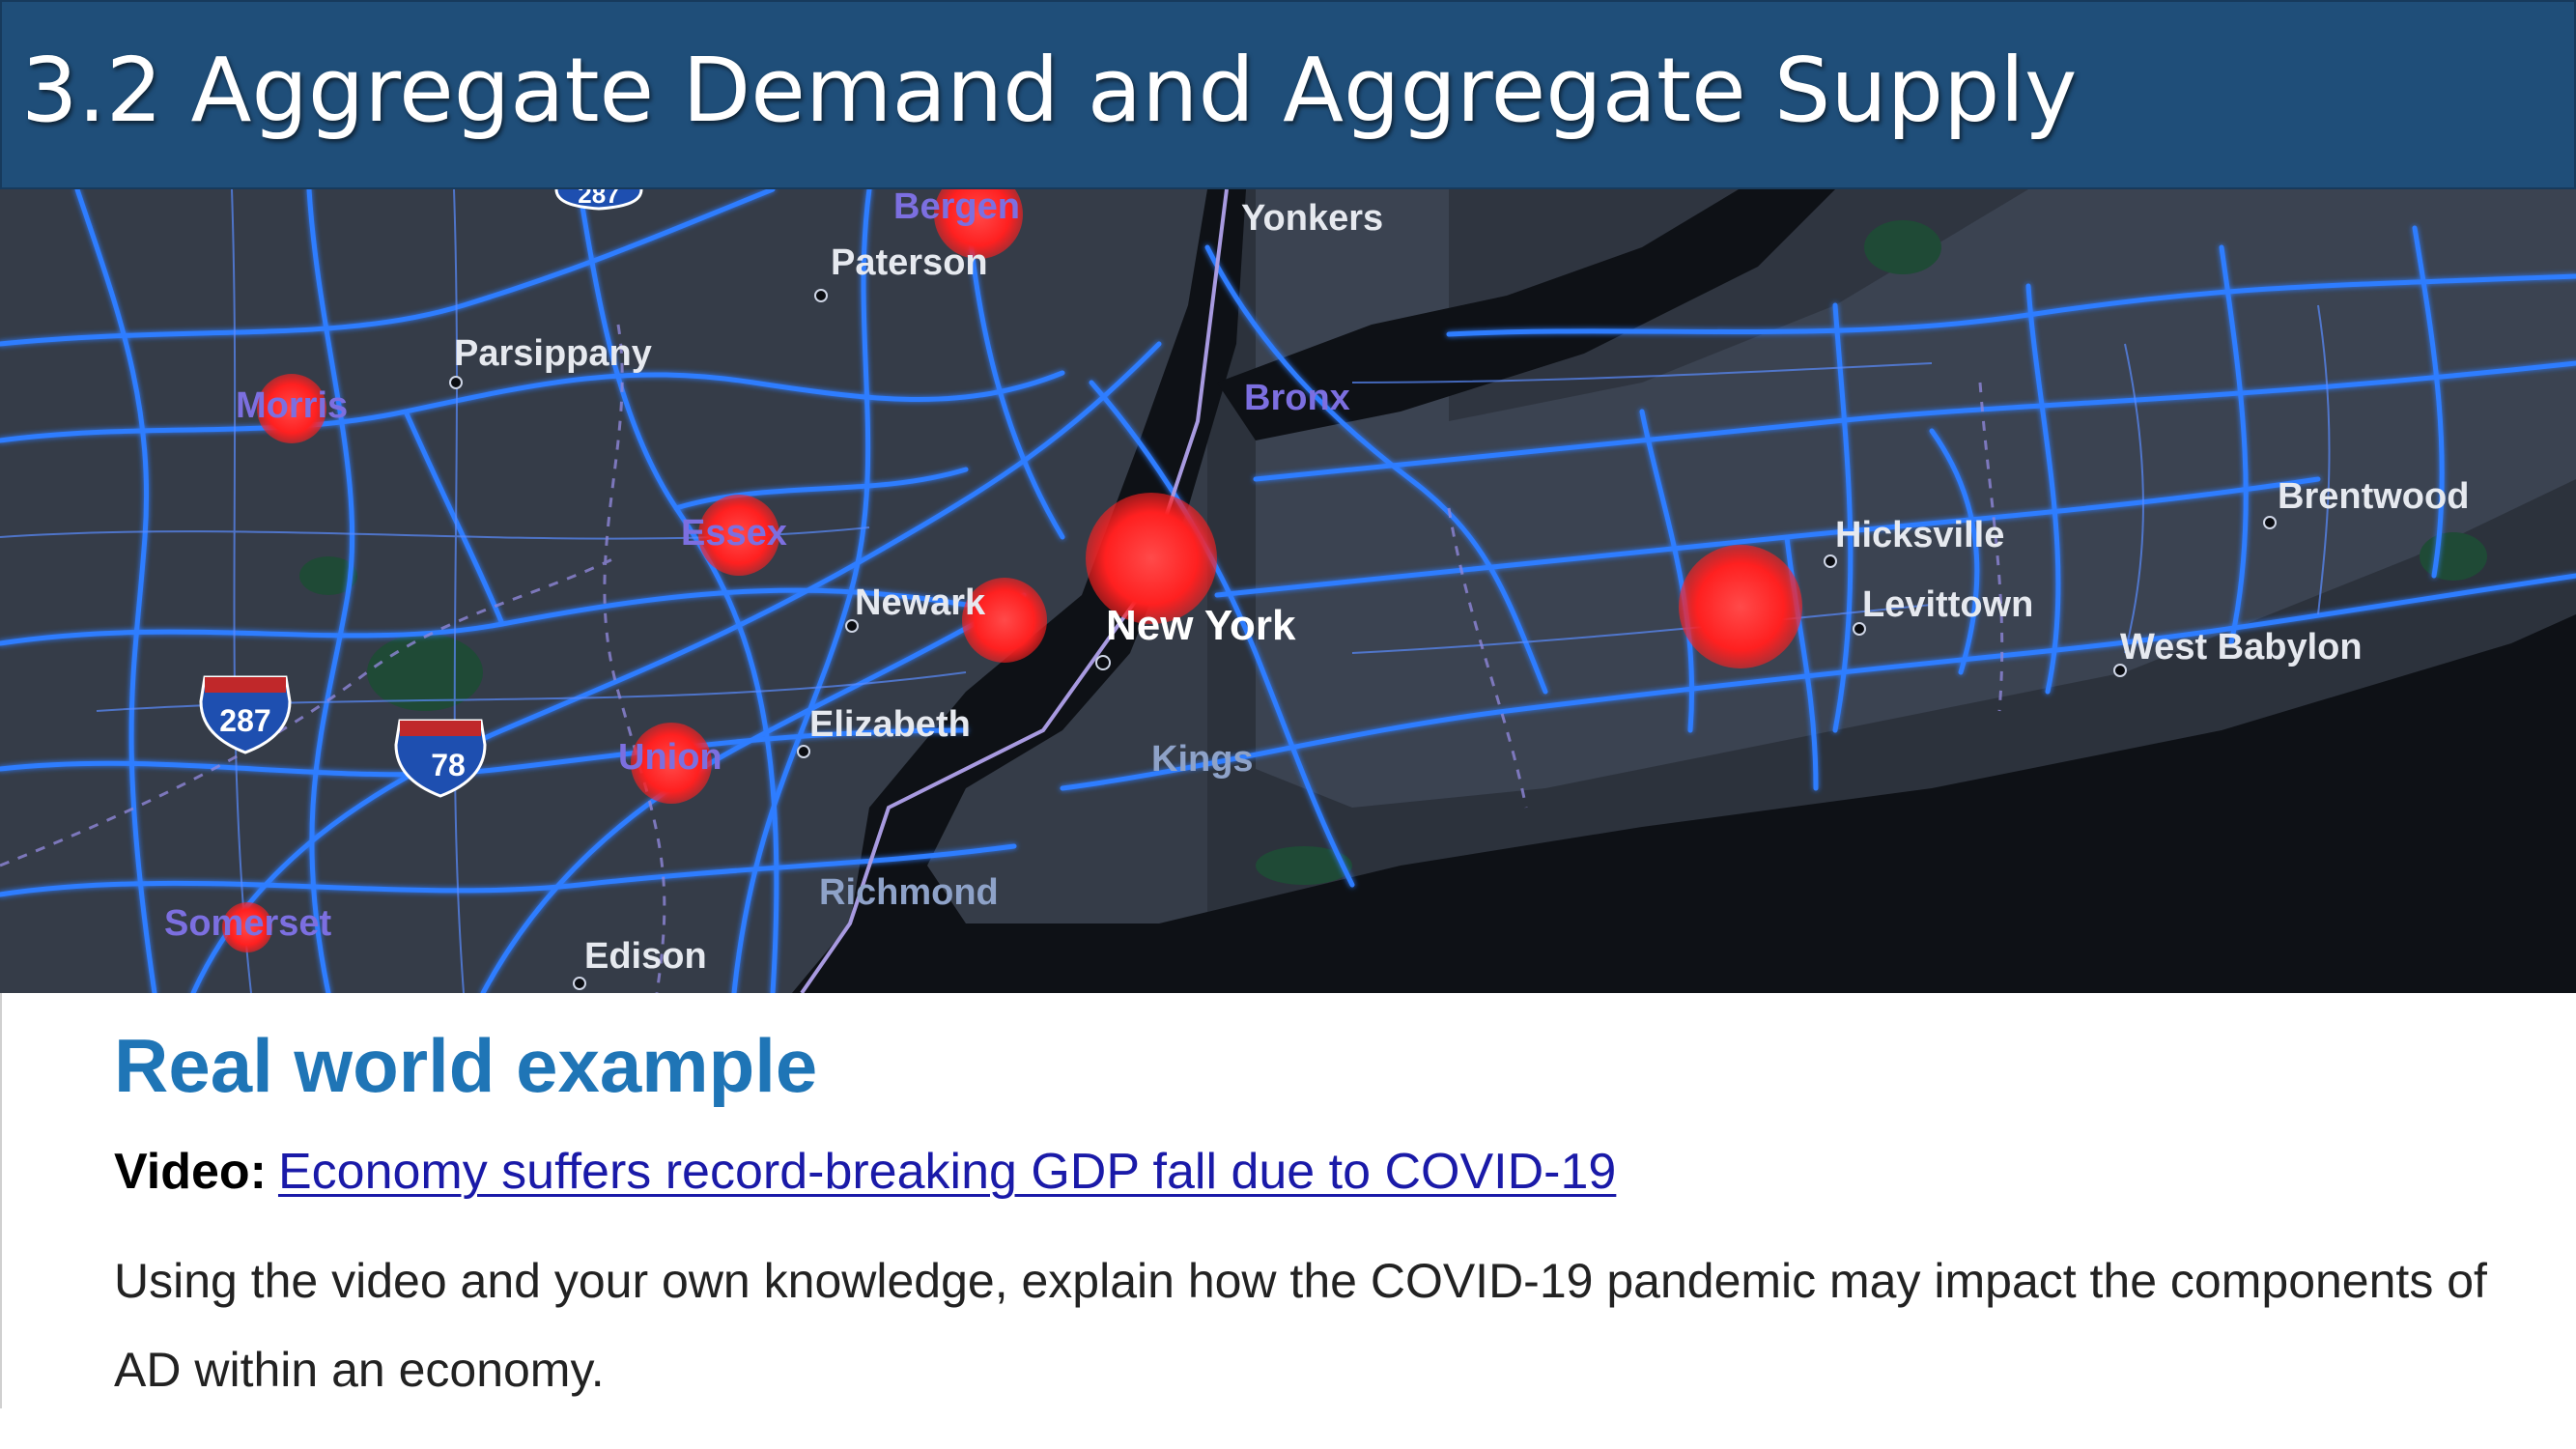  I want to click on hotspot-bergen, so click(978, 224).